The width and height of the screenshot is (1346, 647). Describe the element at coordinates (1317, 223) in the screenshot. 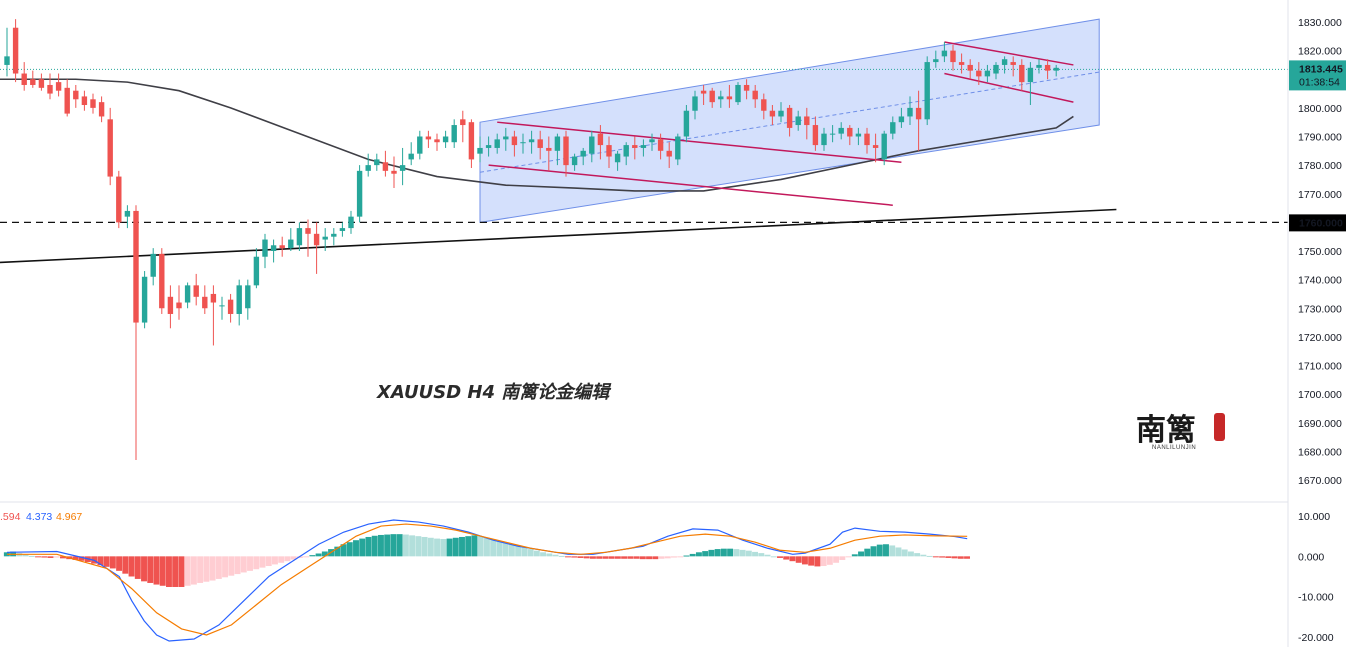

I see `level-label: 1760.000` at that location.